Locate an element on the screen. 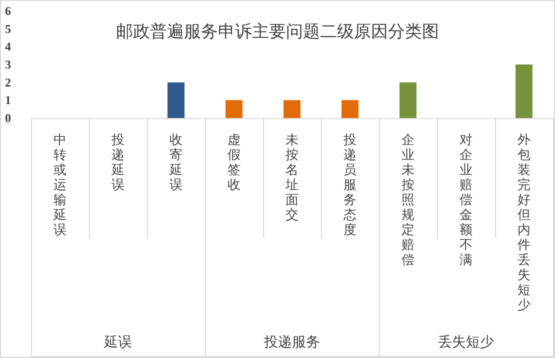  text: 邮政普遍服务申诉主要问题二级原因分类图 is located at coordinates (277, 31).